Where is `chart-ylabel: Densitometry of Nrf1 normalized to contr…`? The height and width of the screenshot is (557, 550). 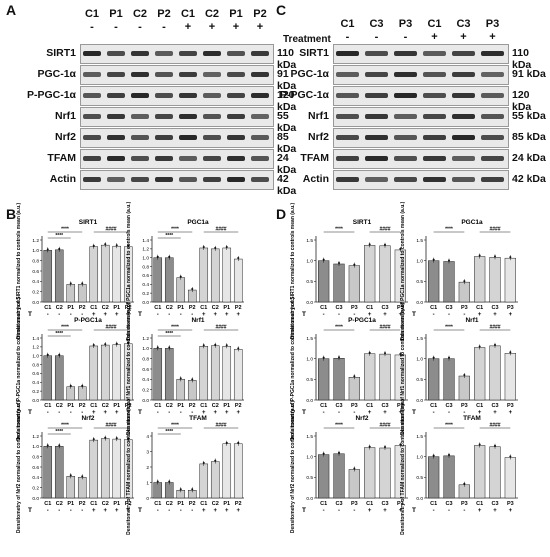
chart-ylabel: Densitometry of Nrf1 normalized to contr… is located at coordinates (403, 369).